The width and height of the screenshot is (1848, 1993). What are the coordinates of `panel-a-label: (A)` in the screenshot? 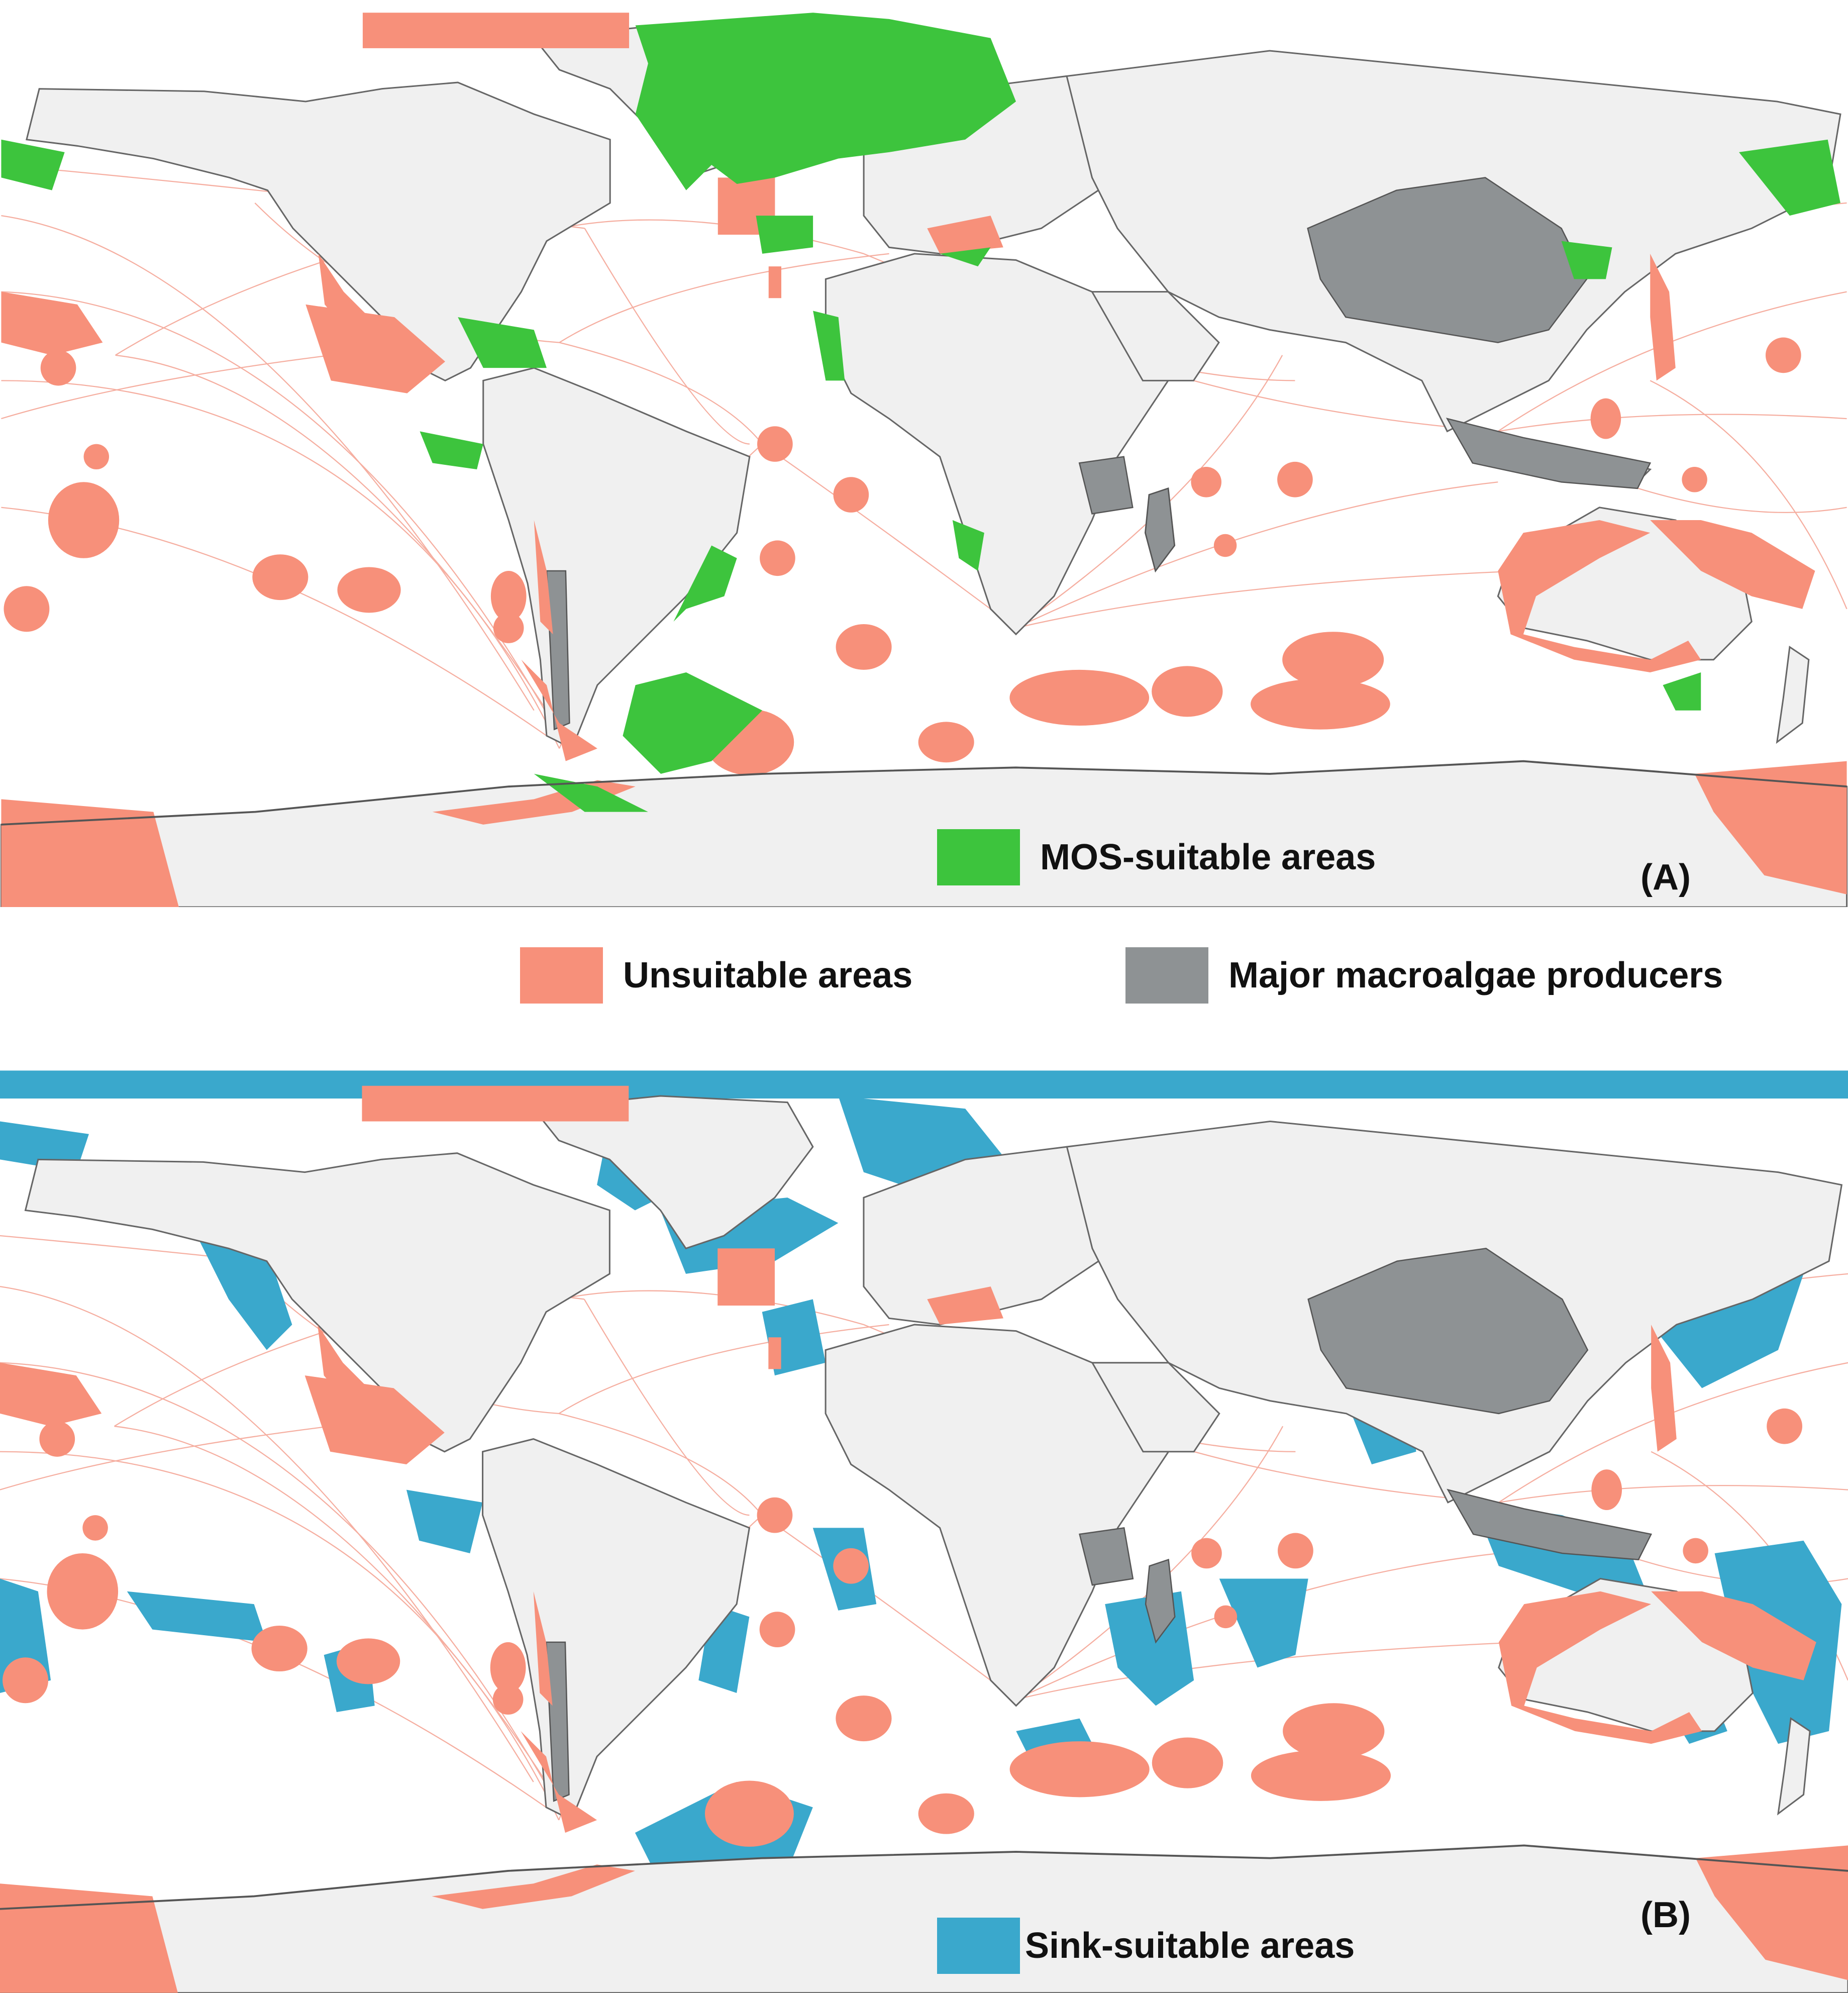 It's located at (1665, 877).